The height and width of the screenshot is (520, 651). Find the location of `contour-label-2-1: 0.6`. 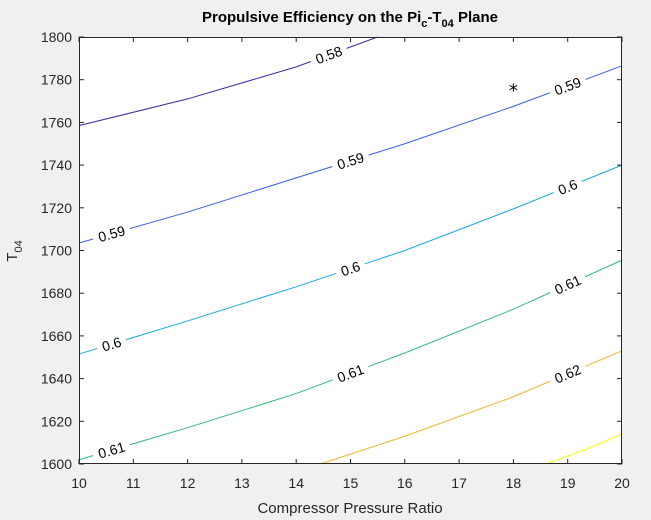

contour-label-2-1: 0.6 is located at coordinates (350, 268).